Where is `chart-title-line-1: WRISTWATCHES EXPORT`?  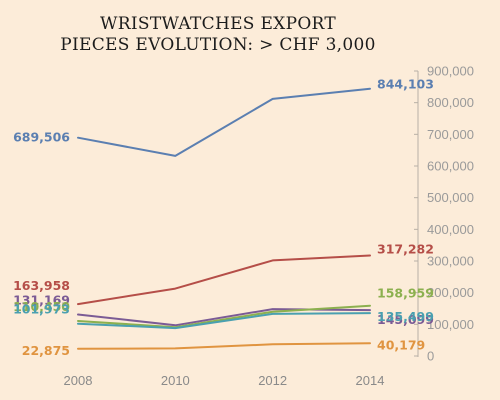 chart-title-line-1: WRISTWATCHES EXPORT is located at coordinates (218, 24).